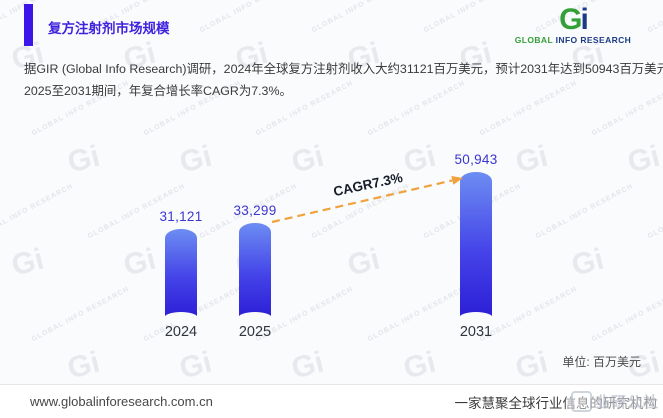 This screenshot has height=418, width=663. I want to click on logo-word-info-research: INFO RESEARCH, so click(593, 40).